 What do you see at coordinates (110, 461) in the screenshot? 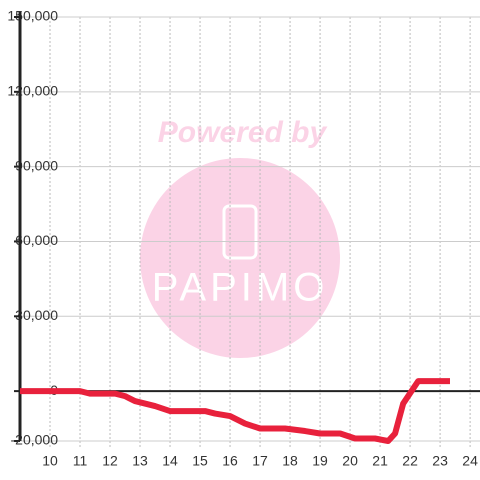
I see `x-tick-label: 12` at bounding box center [110, 461].